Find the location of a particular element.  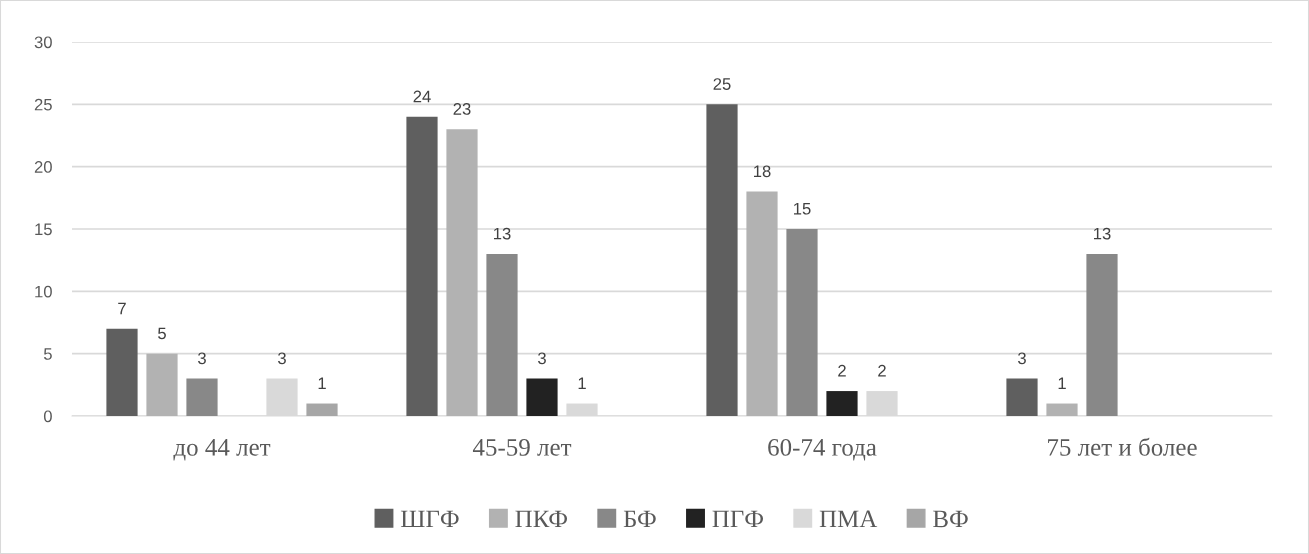

data-label: 18 is located at coordinates (762, 171).